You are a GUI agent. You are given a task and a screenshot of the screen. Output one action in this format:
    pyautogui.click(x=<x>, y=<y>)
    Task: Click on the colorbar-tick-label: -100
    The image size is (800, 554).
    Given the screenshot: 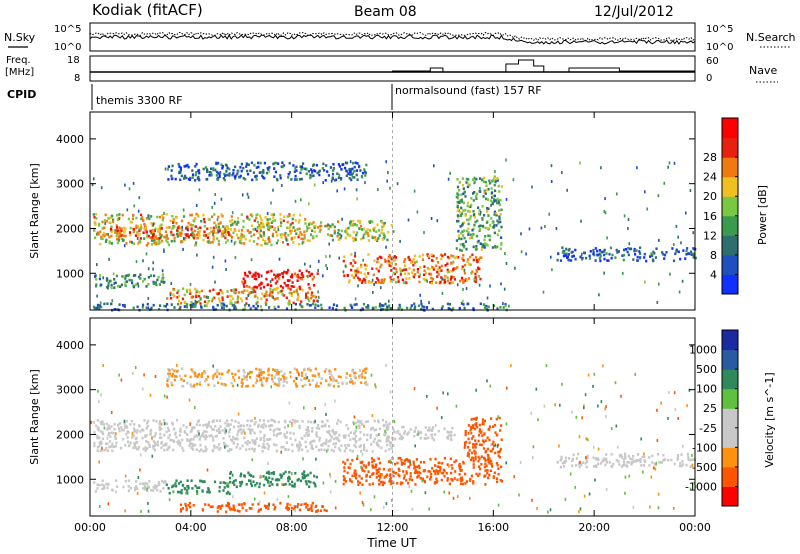 What is the action you would take?
    pyautogui.click(x=704, y=447)
    